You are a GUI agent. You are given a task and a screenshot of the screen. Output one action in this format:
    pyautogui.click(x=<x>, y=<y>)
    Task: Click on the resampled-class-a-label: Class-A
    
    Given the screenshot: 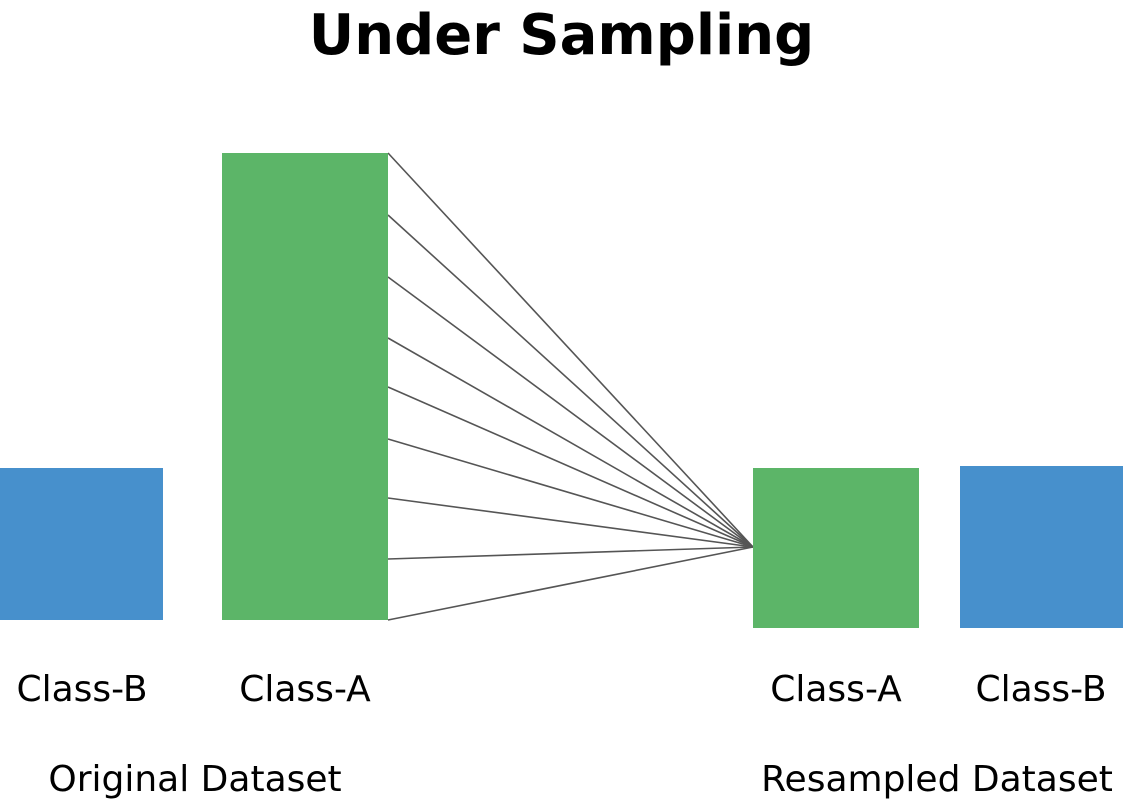 What is the action you would take?
    pyautogui.click(x=836, y=689)
    